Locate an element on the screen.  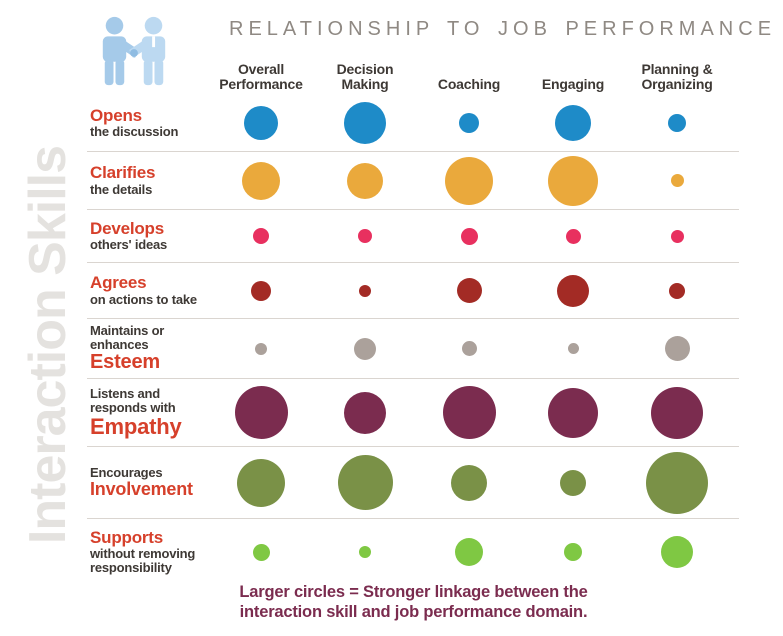
skill-label-line: Clarifies is located at coordinates (123, 173).